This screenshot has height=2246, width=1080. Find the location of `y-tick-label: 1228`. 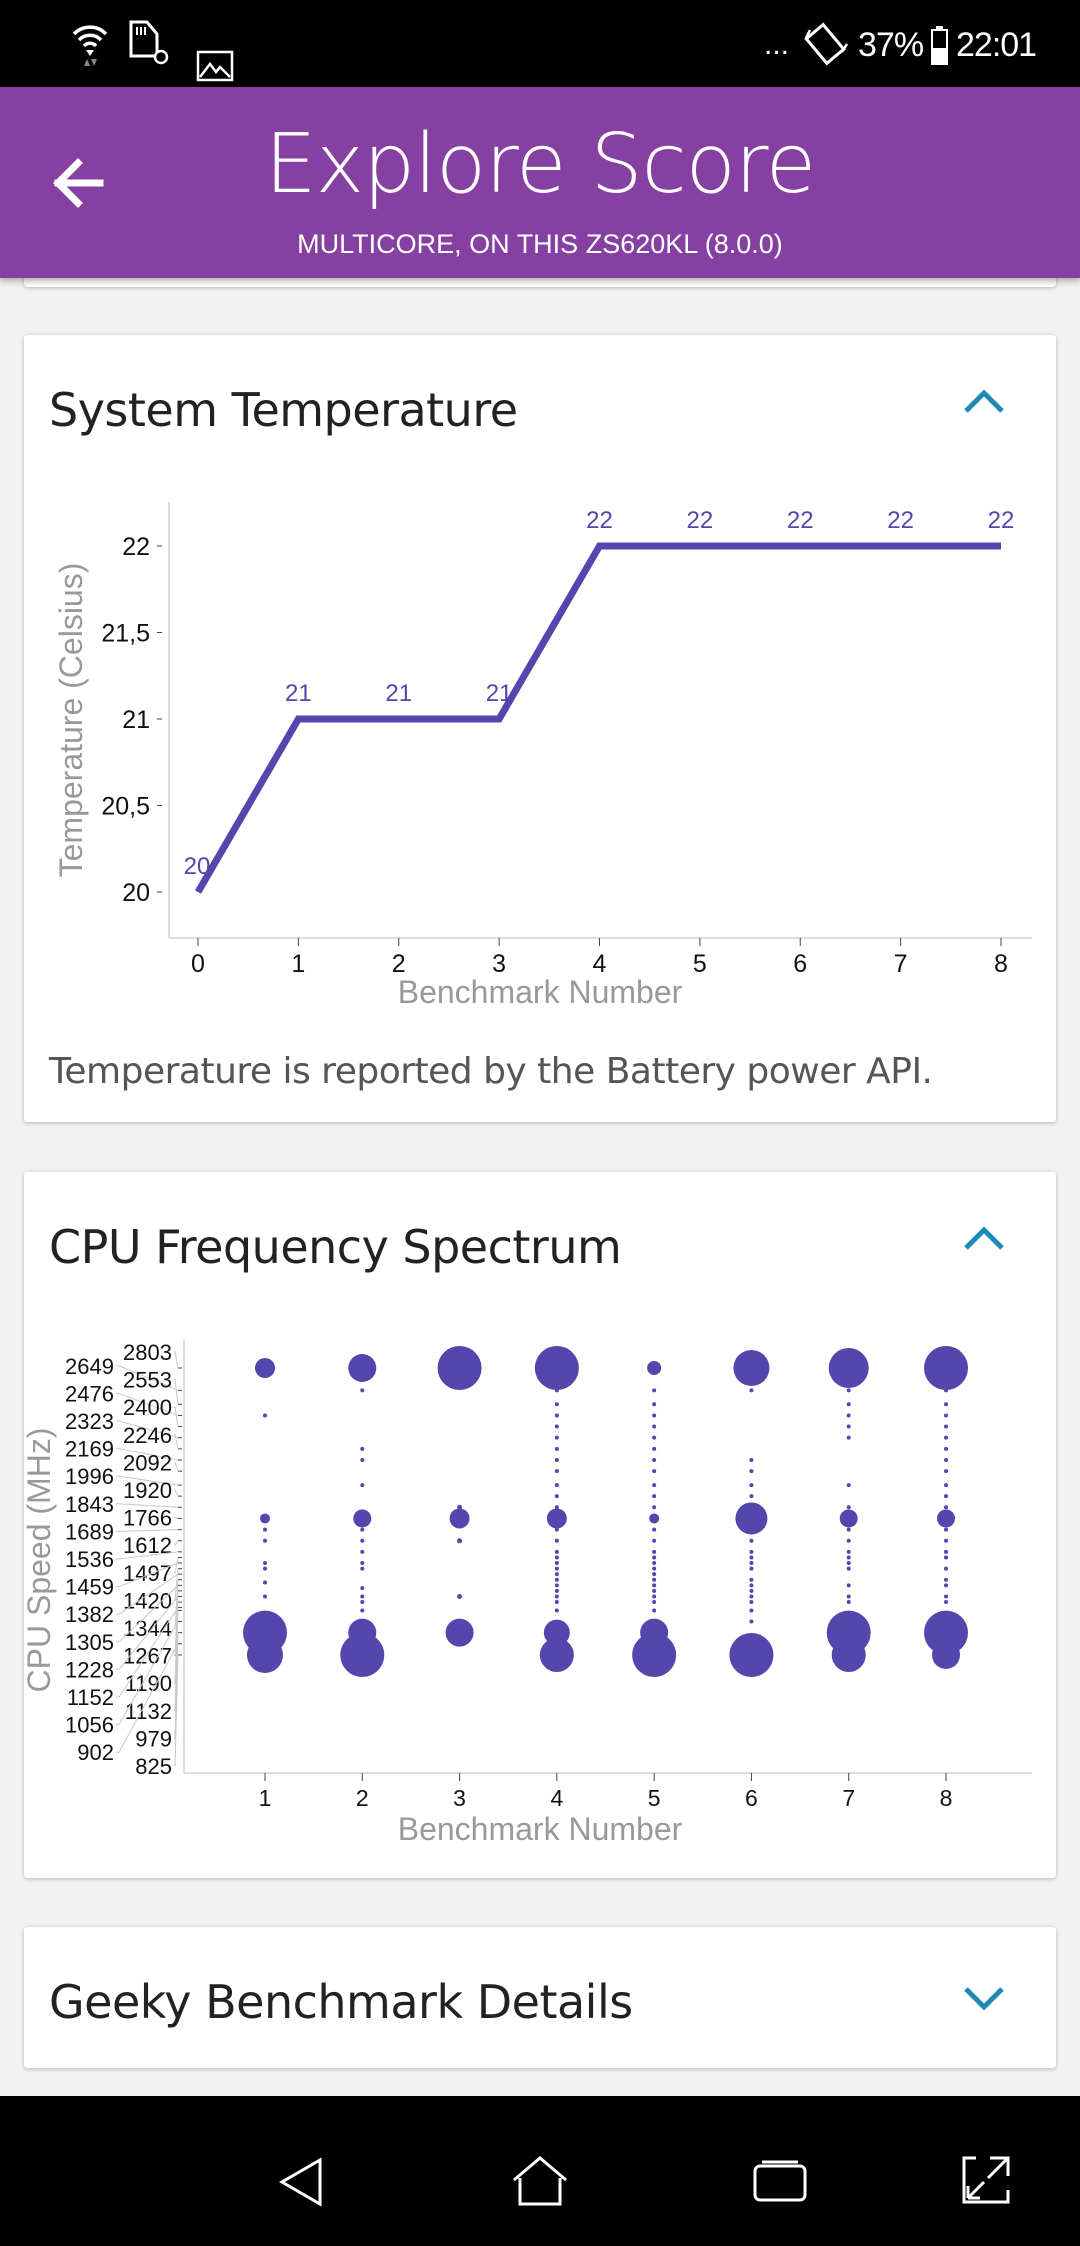

y-tick-label: 1228 is located at coordinates (89, 1669).